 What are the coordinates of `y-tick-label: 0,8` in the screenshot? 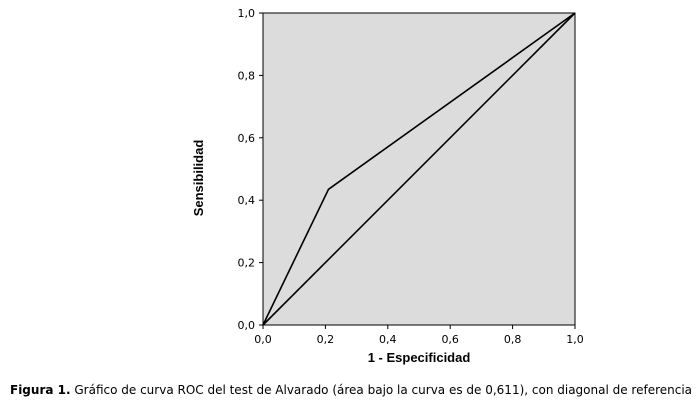 It's located at (247, 75).